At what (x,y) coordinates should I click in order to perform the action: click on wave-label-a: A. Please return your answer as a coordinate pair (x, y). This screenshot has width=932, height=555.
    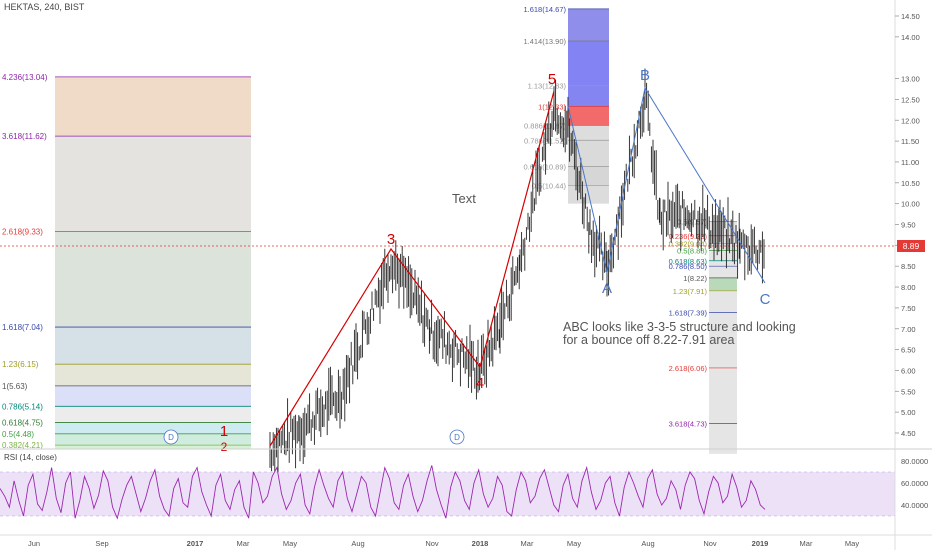
    Looking at the image, I should click on (607, 288).